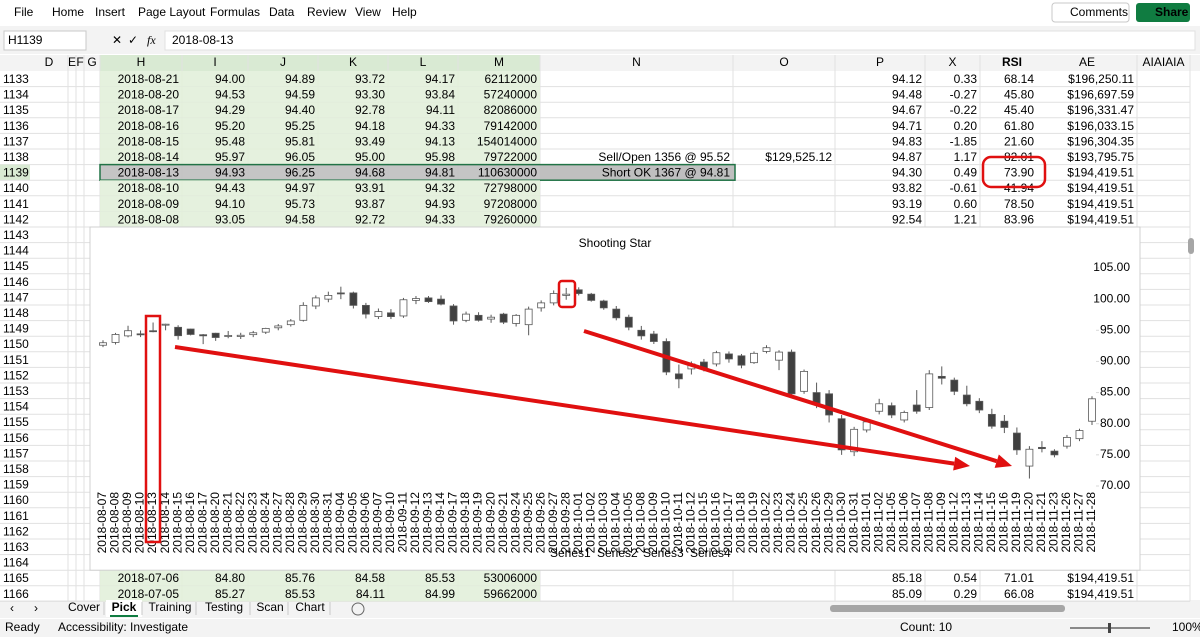 The image size is (1200, 637). Describe the element at coordinates (966, 594) in the screenshot. I see `cell: 0.29` at that location.